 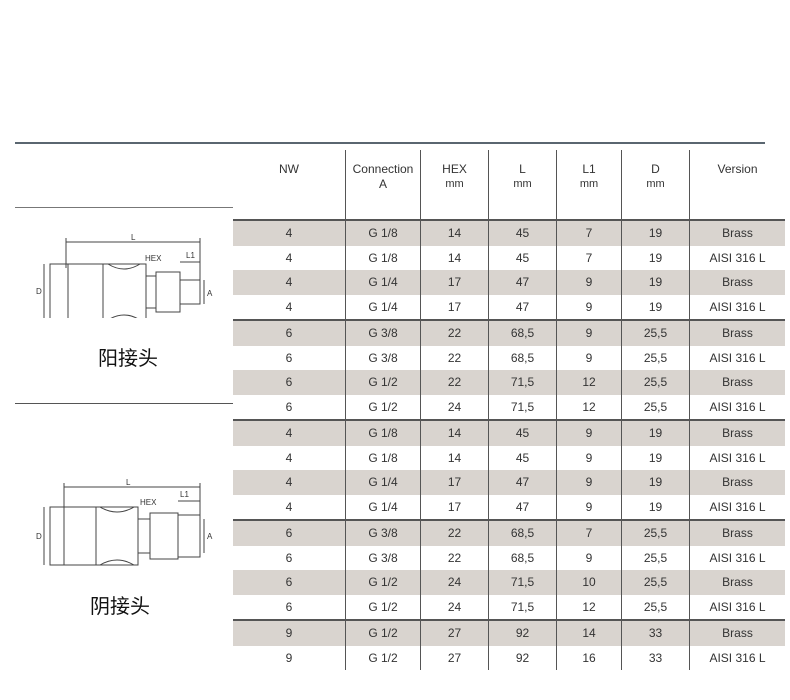 I want to click on header-text: Connection, so click(x=383, y=169).